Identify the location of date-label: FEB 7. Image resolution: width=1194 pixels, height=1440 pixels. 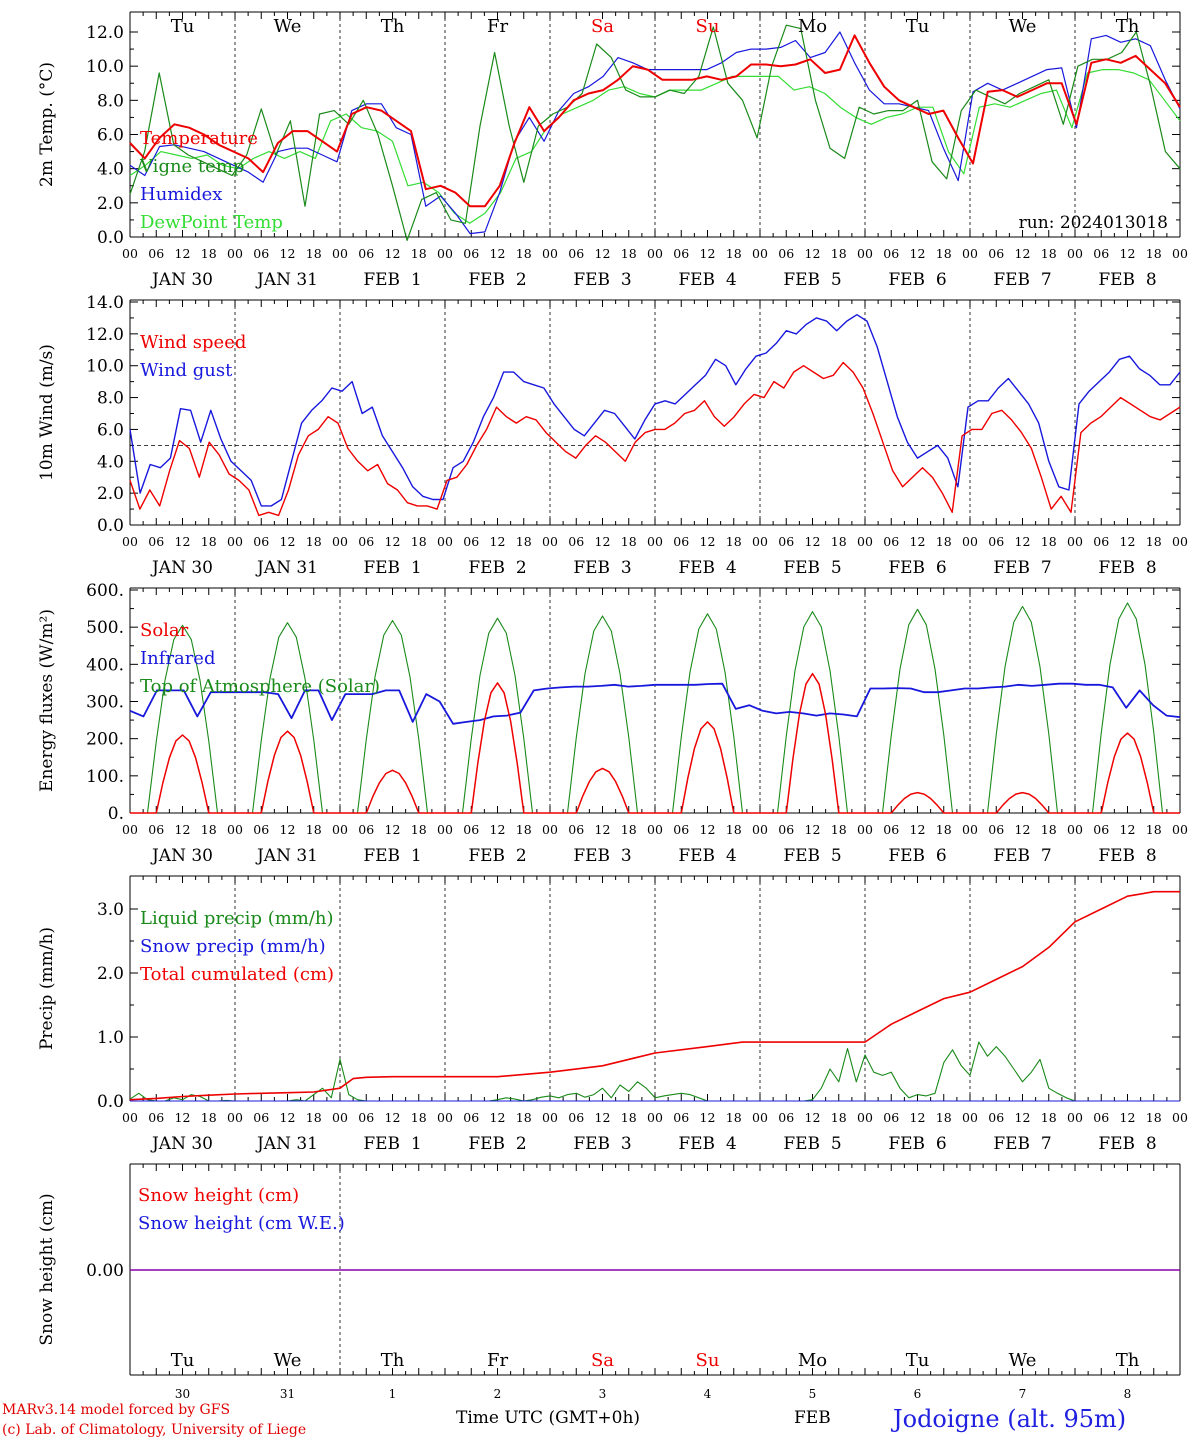
(1022, 568).